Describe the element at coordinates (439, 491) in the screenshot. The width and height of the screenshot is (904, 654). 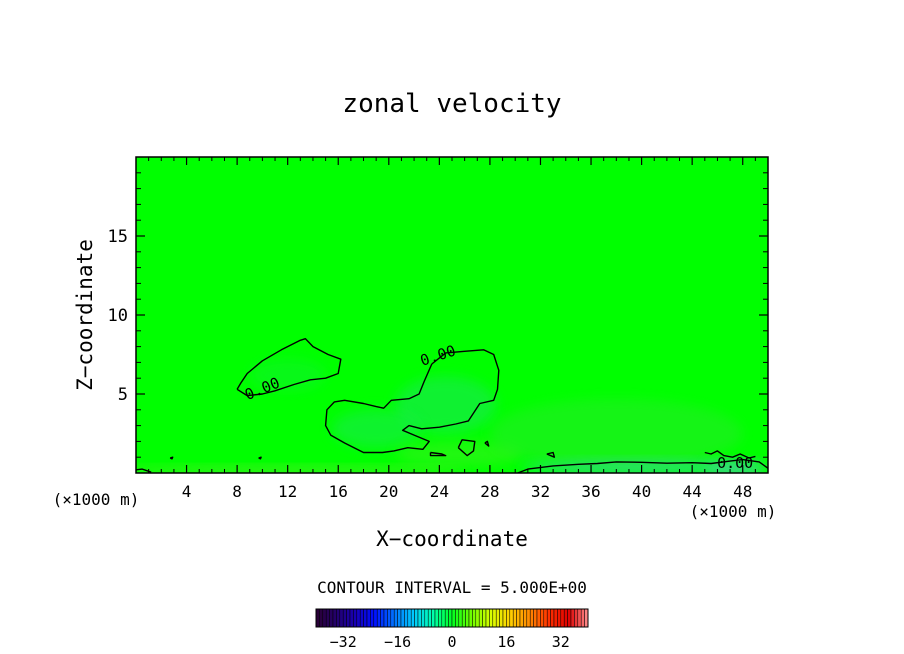
I see `x-tick-label: 24` at that location.